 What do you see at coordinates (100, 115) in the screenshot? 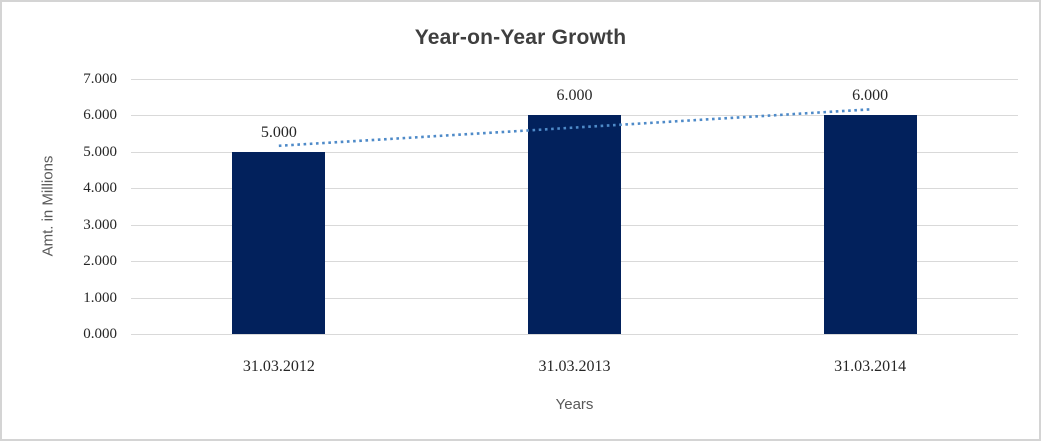
I see `y-axis-tick-label: 6.000` at bounding box center [100, 115].